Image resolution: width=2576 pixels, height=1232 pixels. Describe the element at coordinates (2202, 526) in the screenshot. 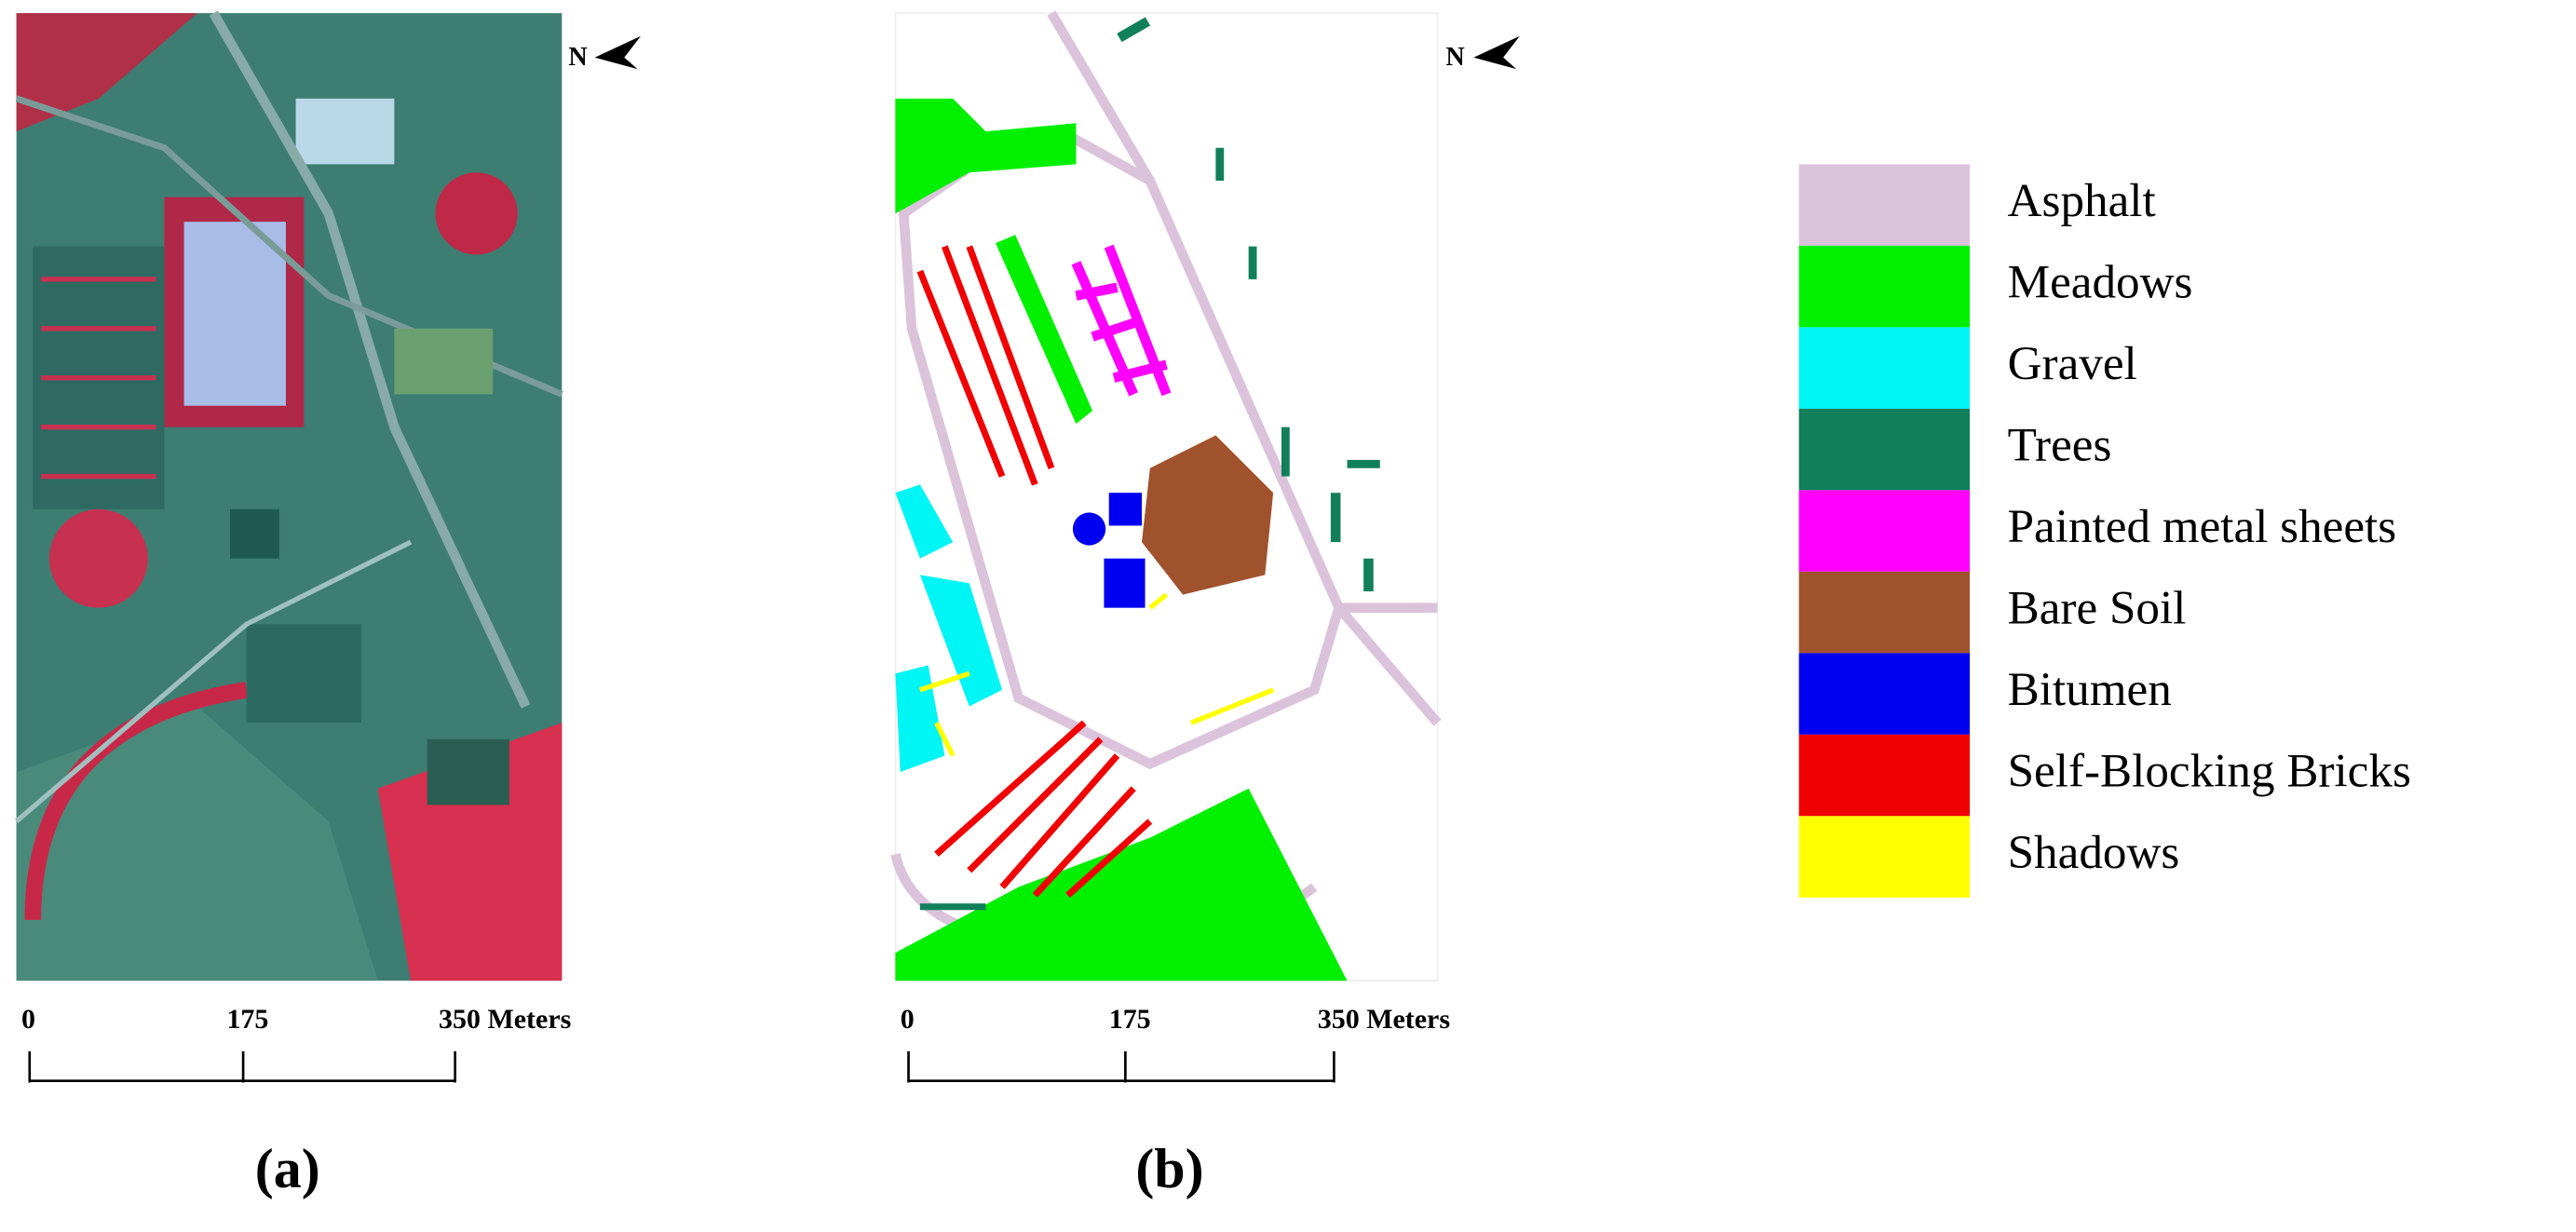

I see `legend-label: Painted metal sheets` at that location.